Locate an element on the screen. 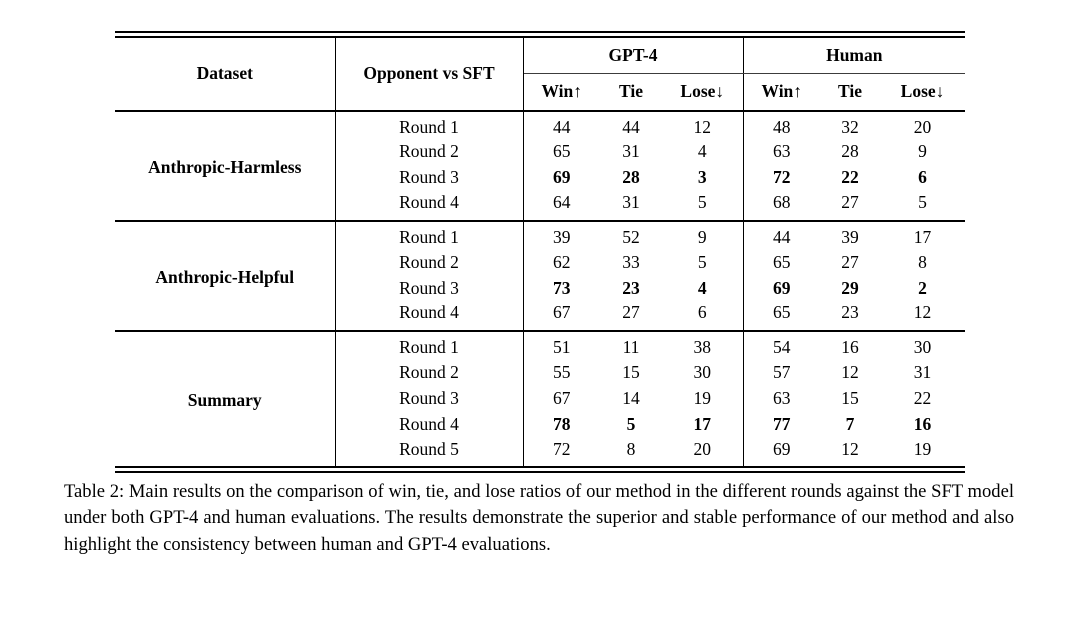  human-win-value: 63 is located at coordinates (782, 151).